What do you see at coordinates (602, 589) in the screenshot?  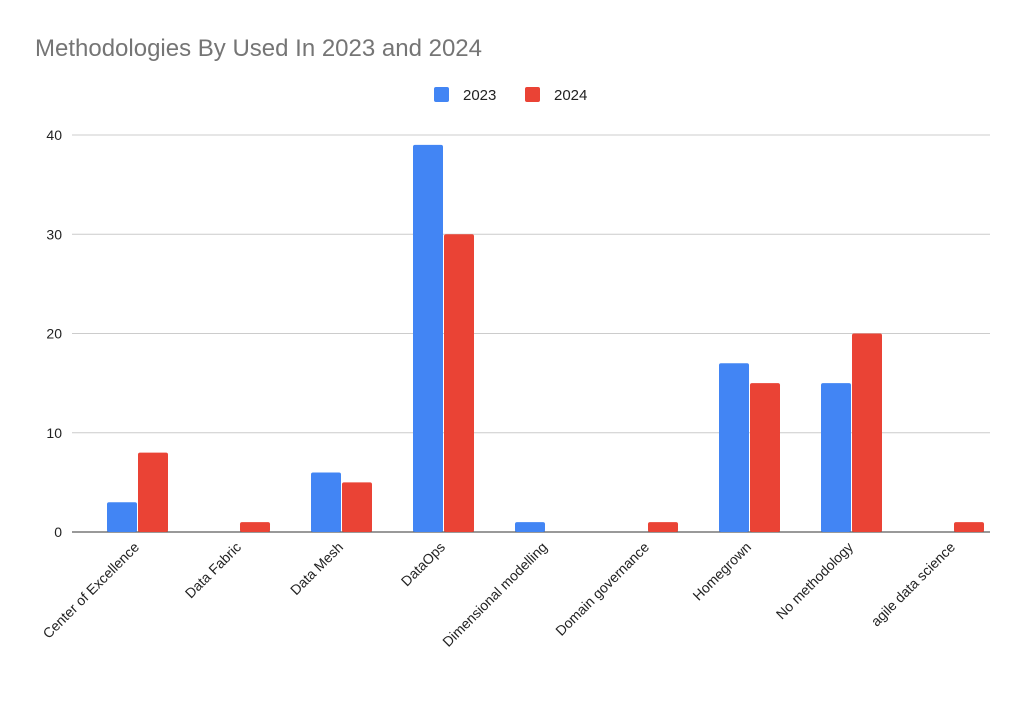 I see `x-tick-label: Domain governance` at bounding box center [602, 589].